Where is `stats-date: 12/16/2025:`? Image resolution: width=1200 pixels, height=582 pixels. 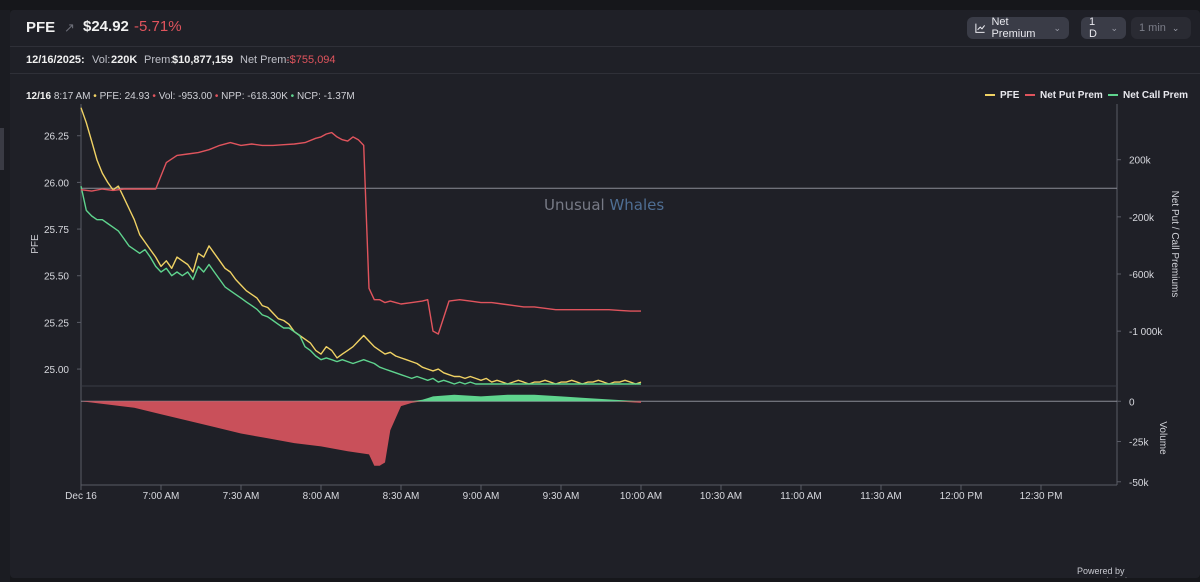
stats-date: 12/16/2025: is located at coordinates (55, 60).